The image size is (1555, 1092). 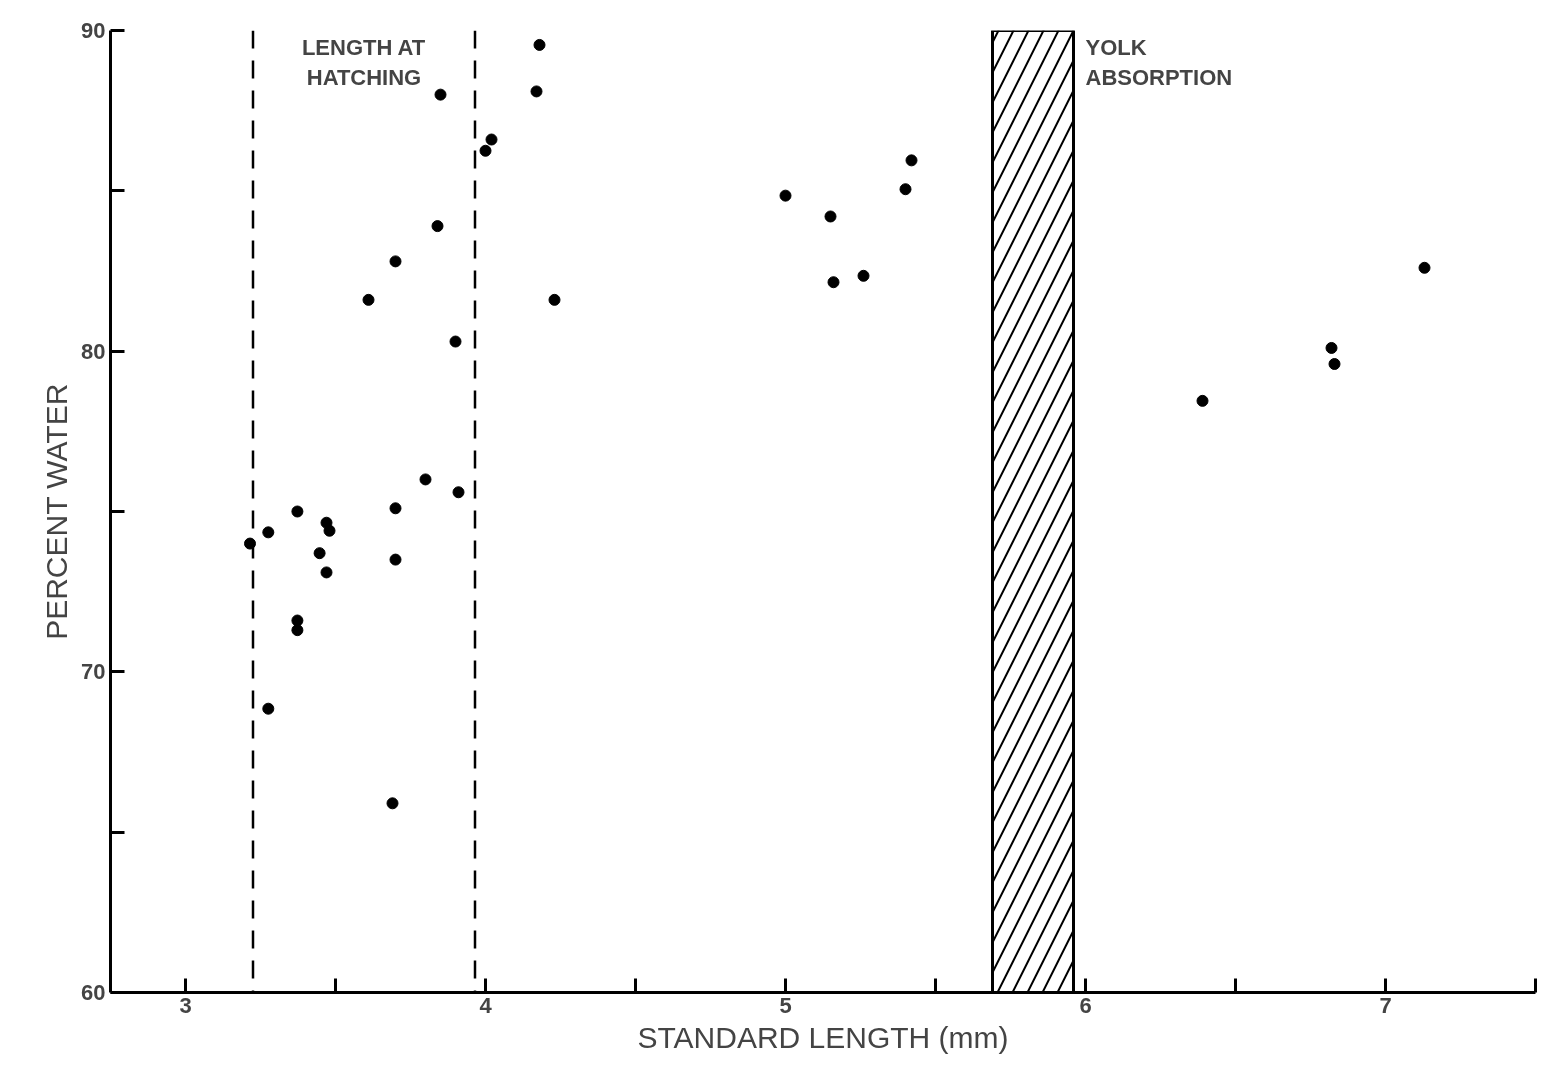 I want to click on x-tick-label: 6, so click(x=1085, y=1005).